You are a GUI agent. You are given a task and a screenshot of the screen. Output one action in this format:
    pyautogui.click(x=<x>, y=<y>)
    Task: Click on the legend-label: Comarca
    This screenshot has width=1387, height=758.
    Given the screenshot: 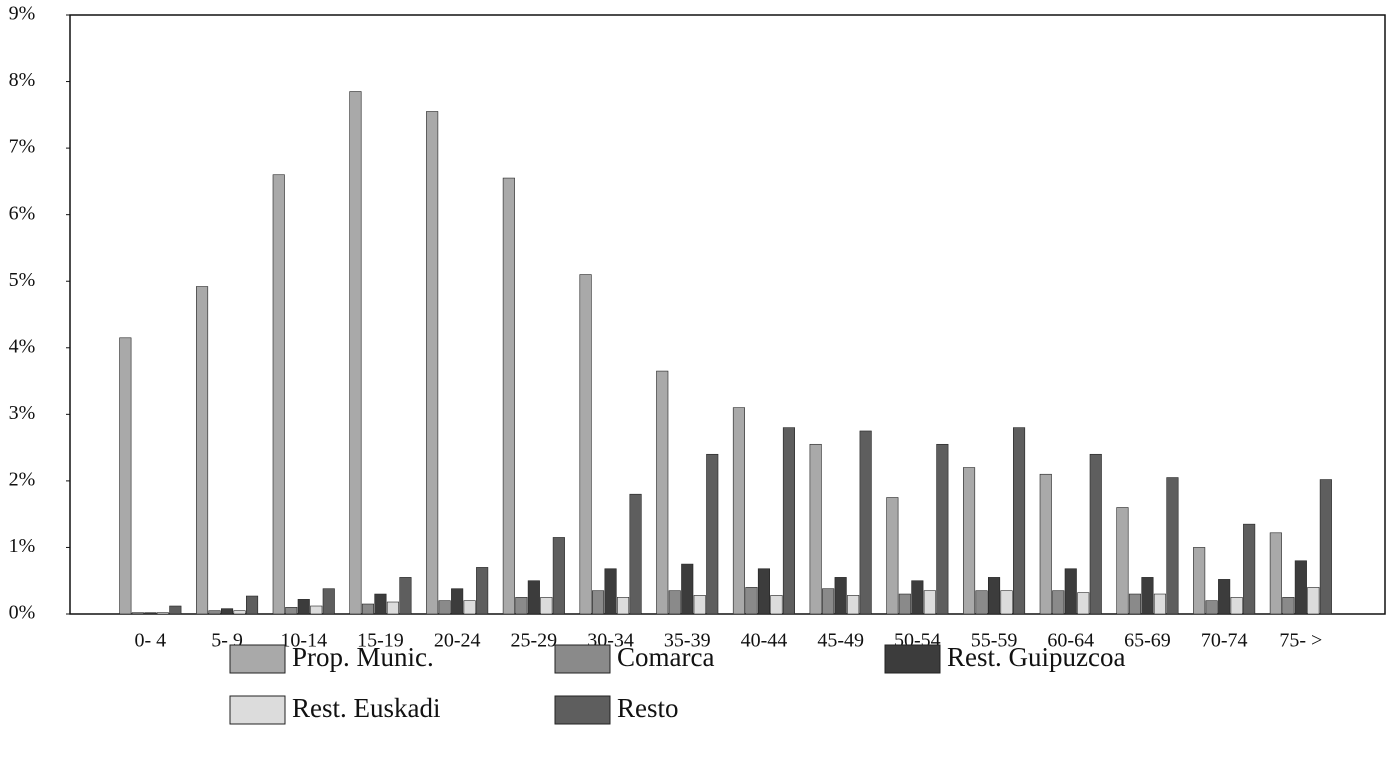 What is the action you would take?
    pyautogui.click(x=665, y=657)
    